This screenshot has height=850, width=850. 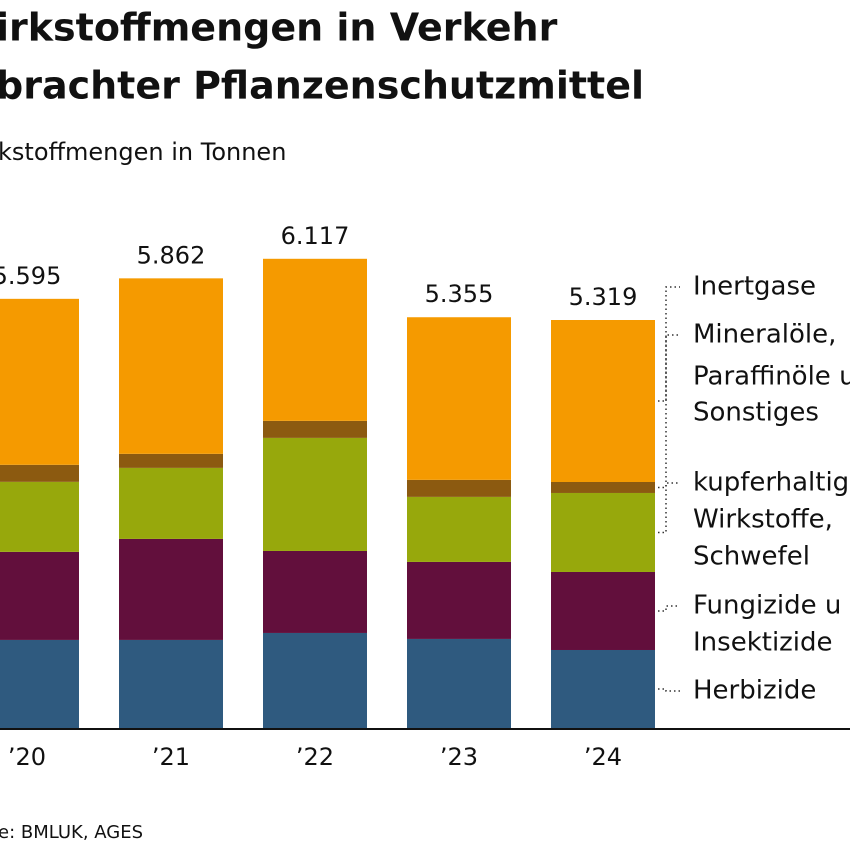 I want to click on legend-label: Sonstiges, so click(x=756, y=413).